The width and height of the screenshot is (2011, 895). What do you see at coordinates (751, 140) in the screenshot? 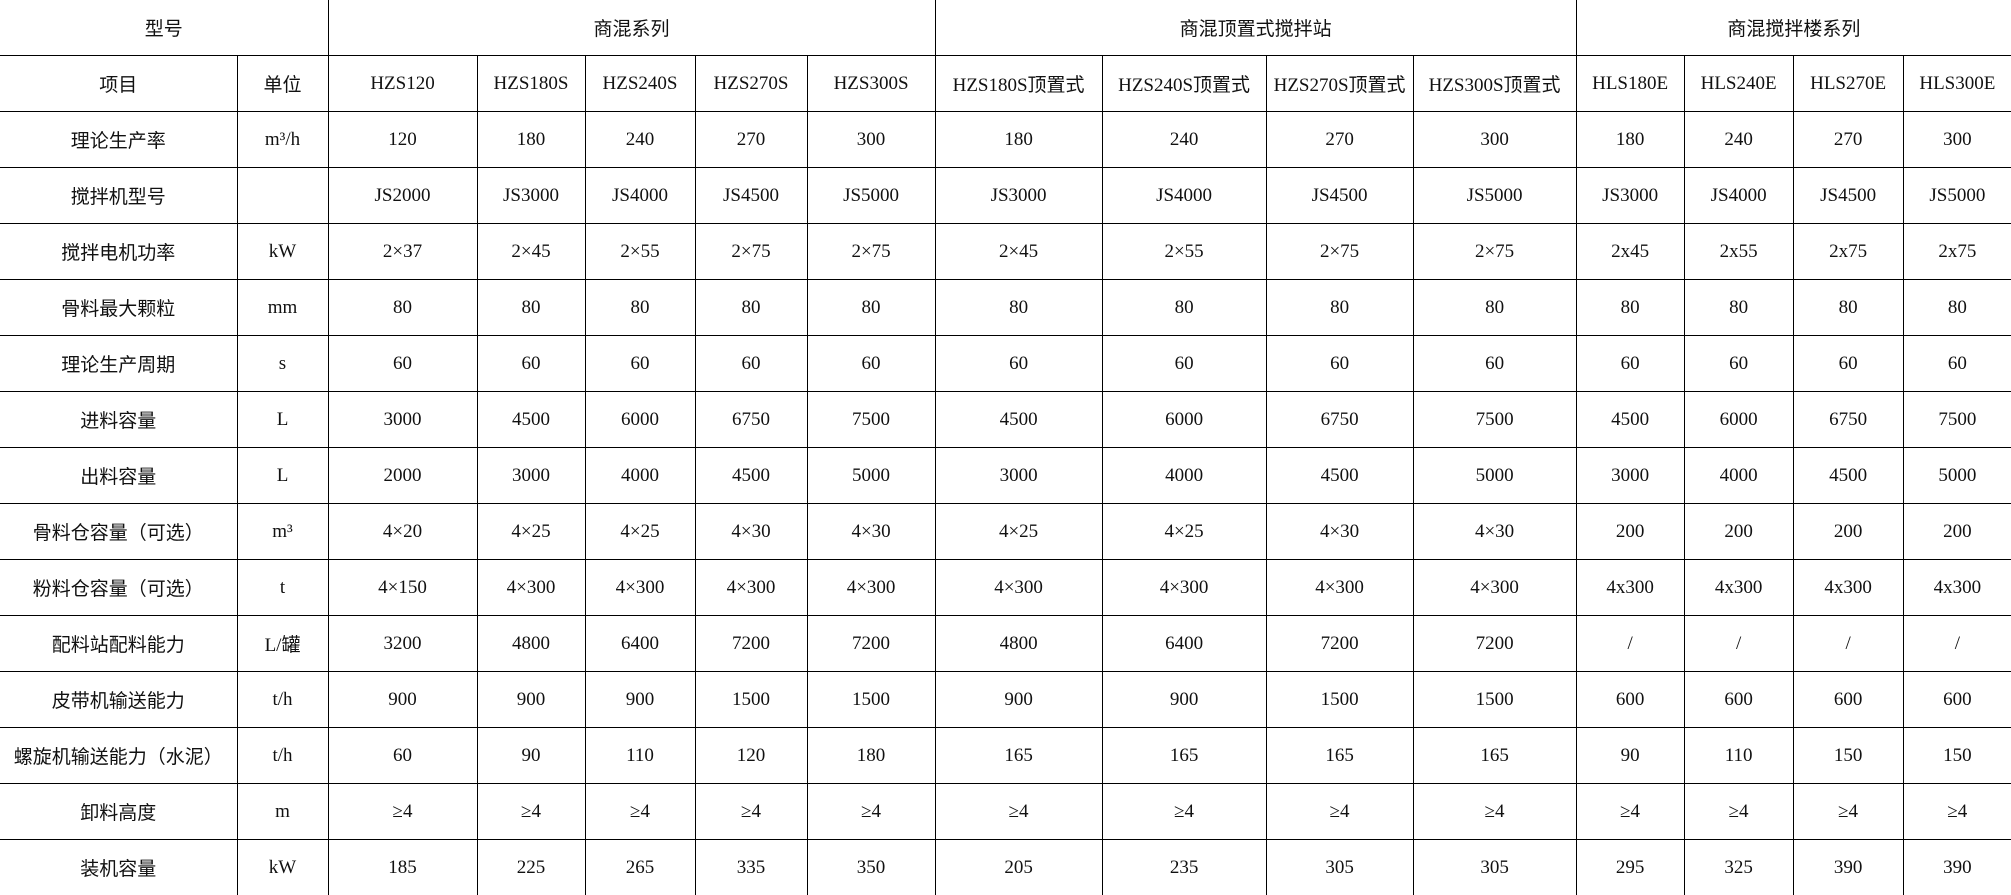
I see `value-cell: 270` at bounding box center [751, 140].